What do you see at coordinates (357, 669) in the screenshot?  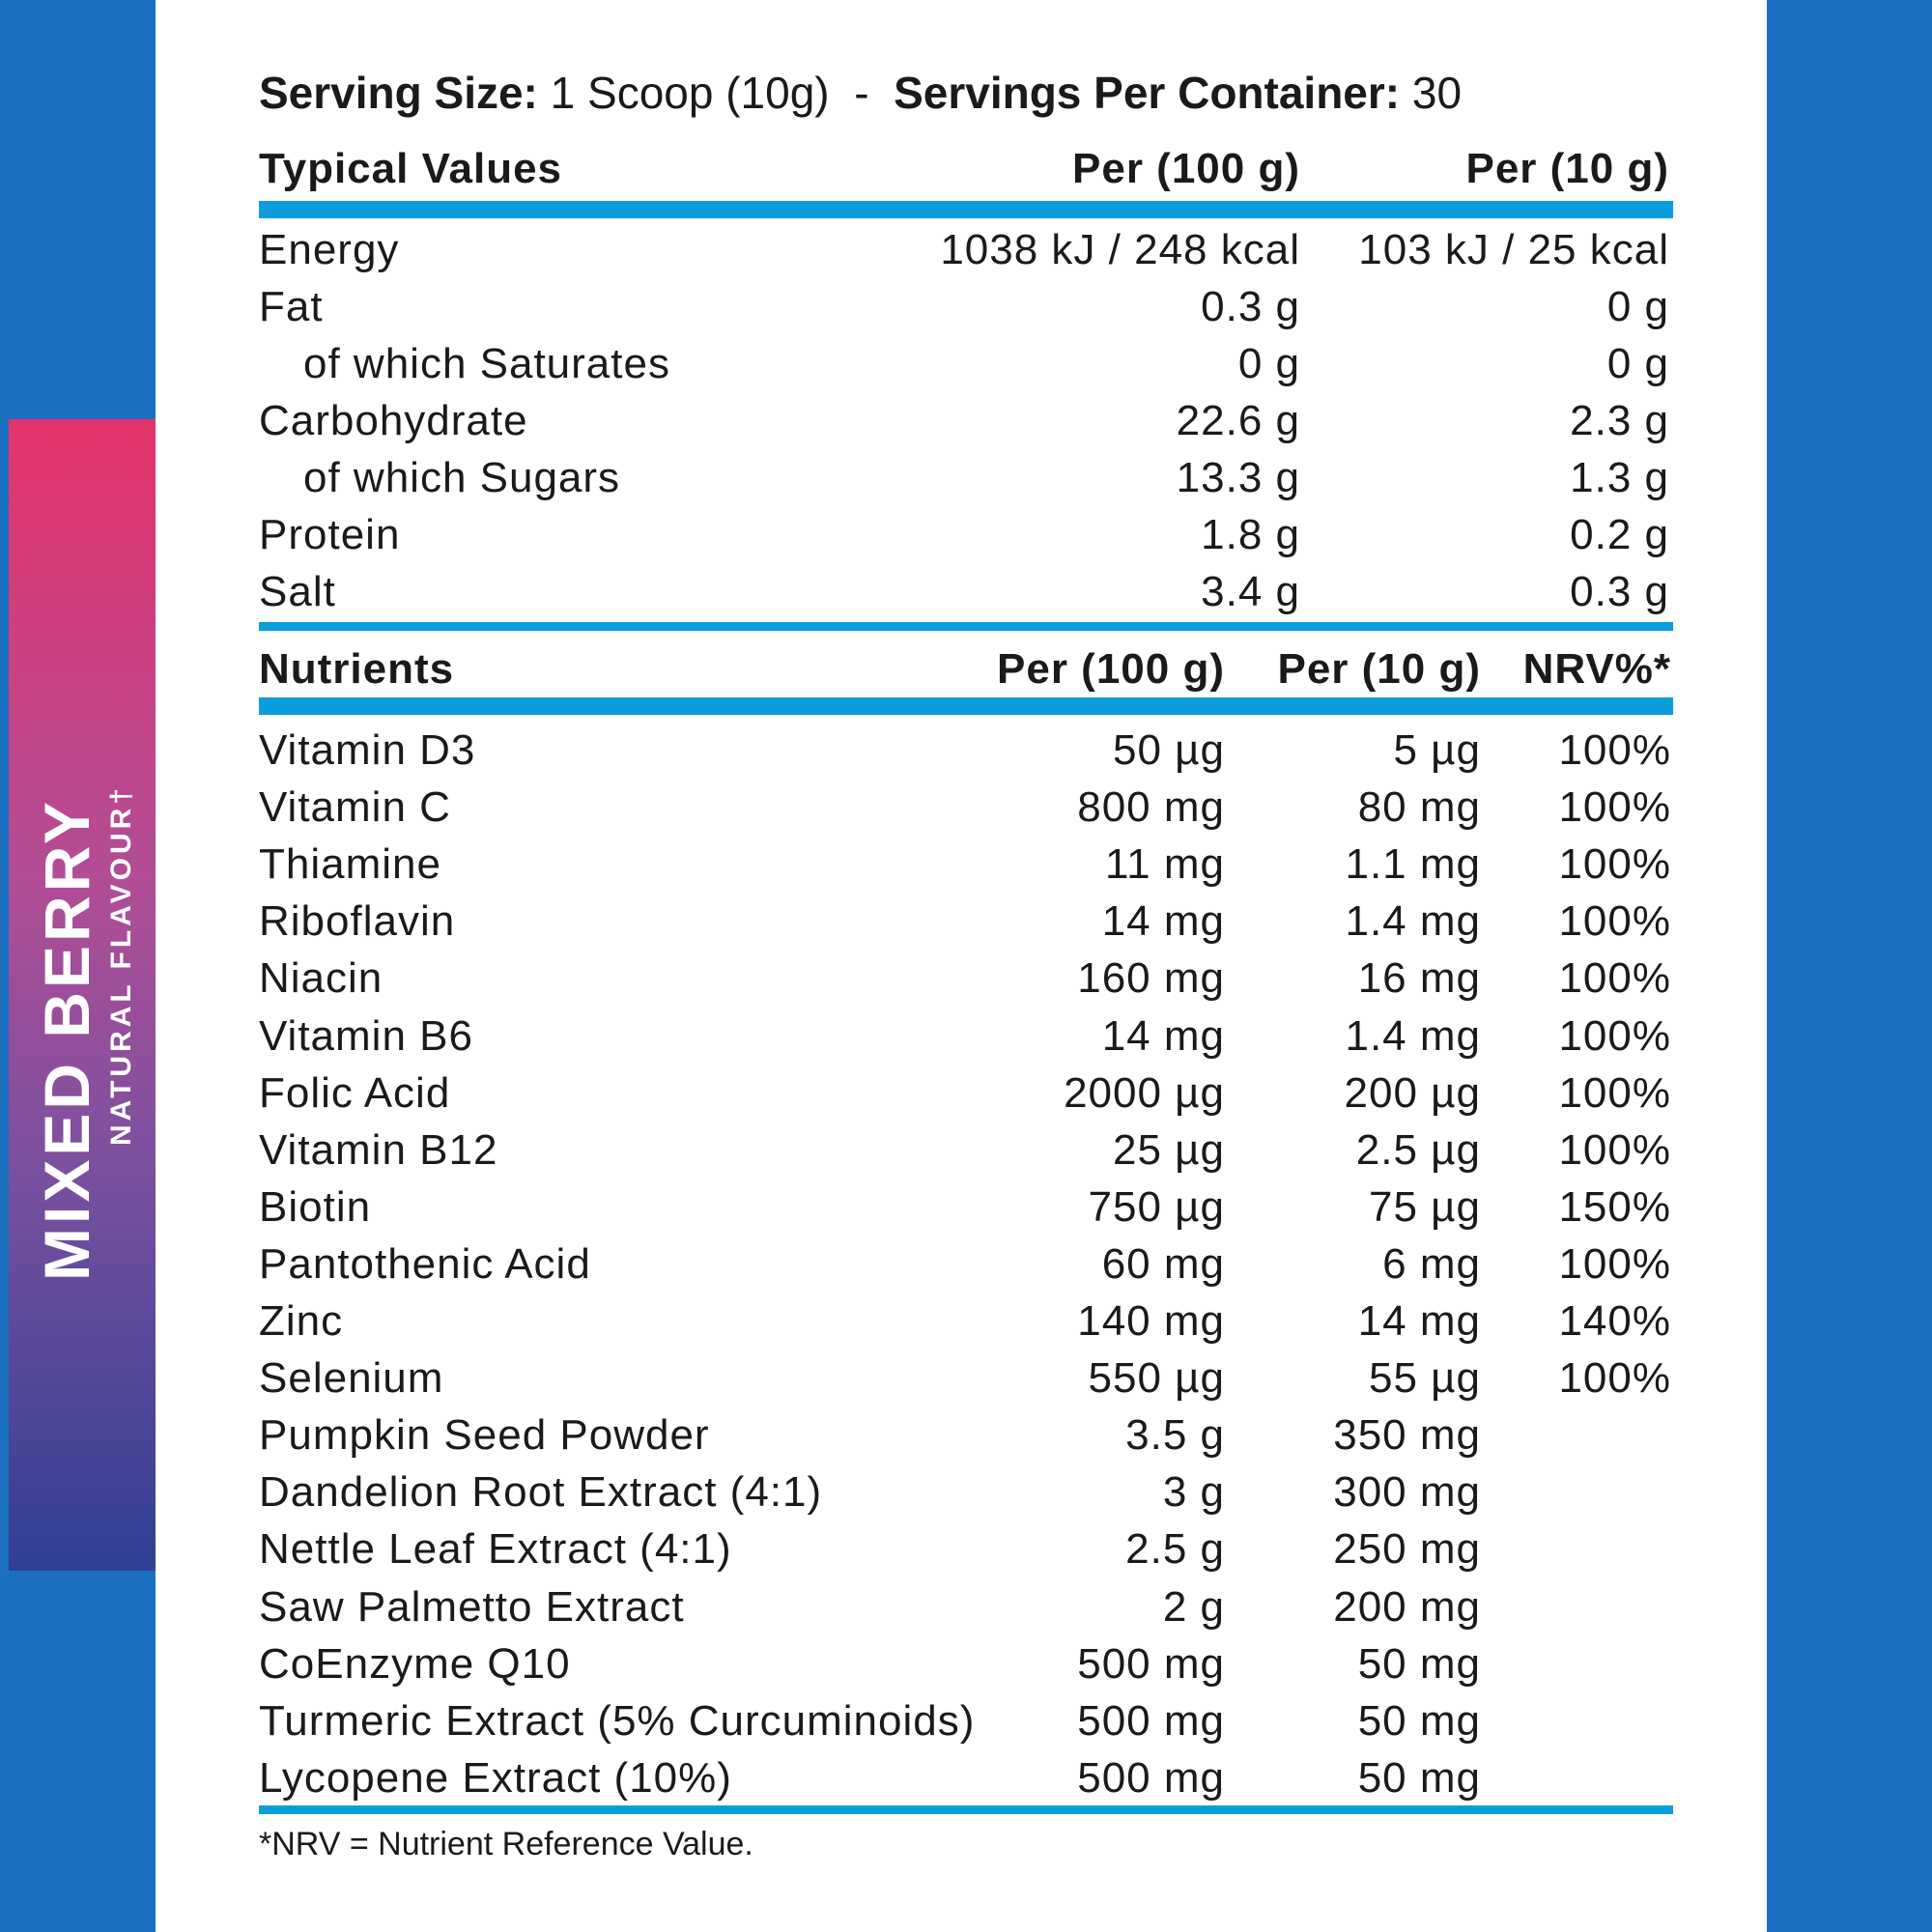 I see `nutrients-header-name: Nutrients` at bounding box center [357, 669].